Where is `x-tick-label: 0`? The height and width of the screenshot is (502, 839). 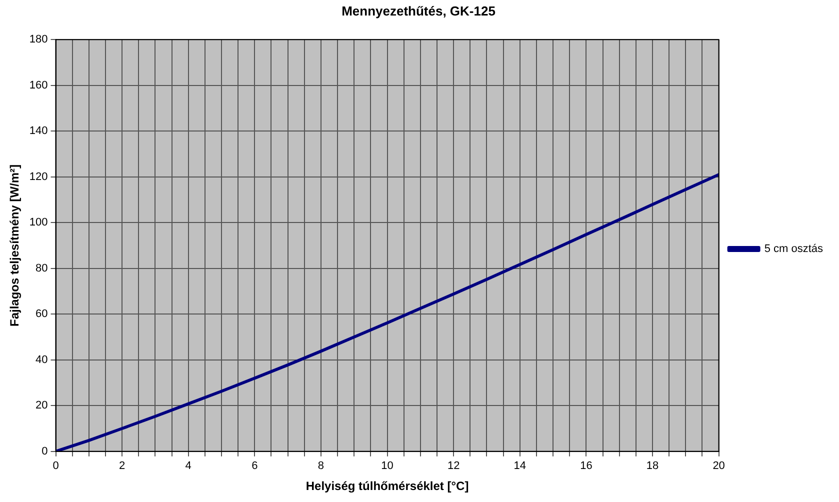
x-tick-label: 0 is located at coordinates (55, 466).